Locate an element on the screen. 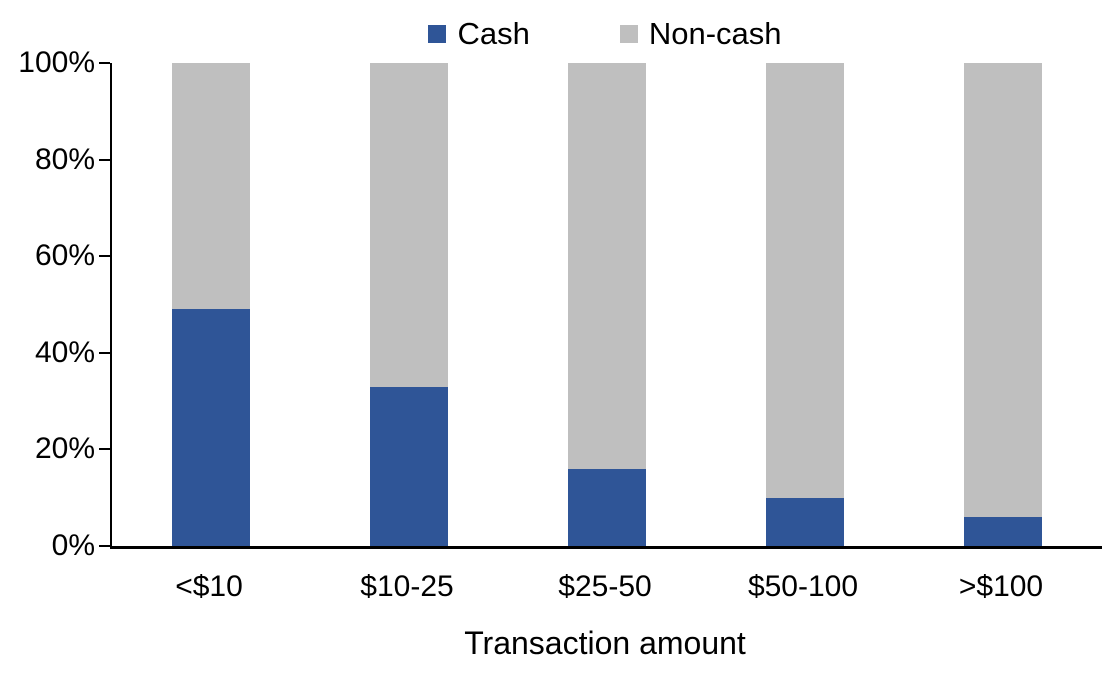  y-axis-tick-label: 60% is located at coordinates (64, 256).